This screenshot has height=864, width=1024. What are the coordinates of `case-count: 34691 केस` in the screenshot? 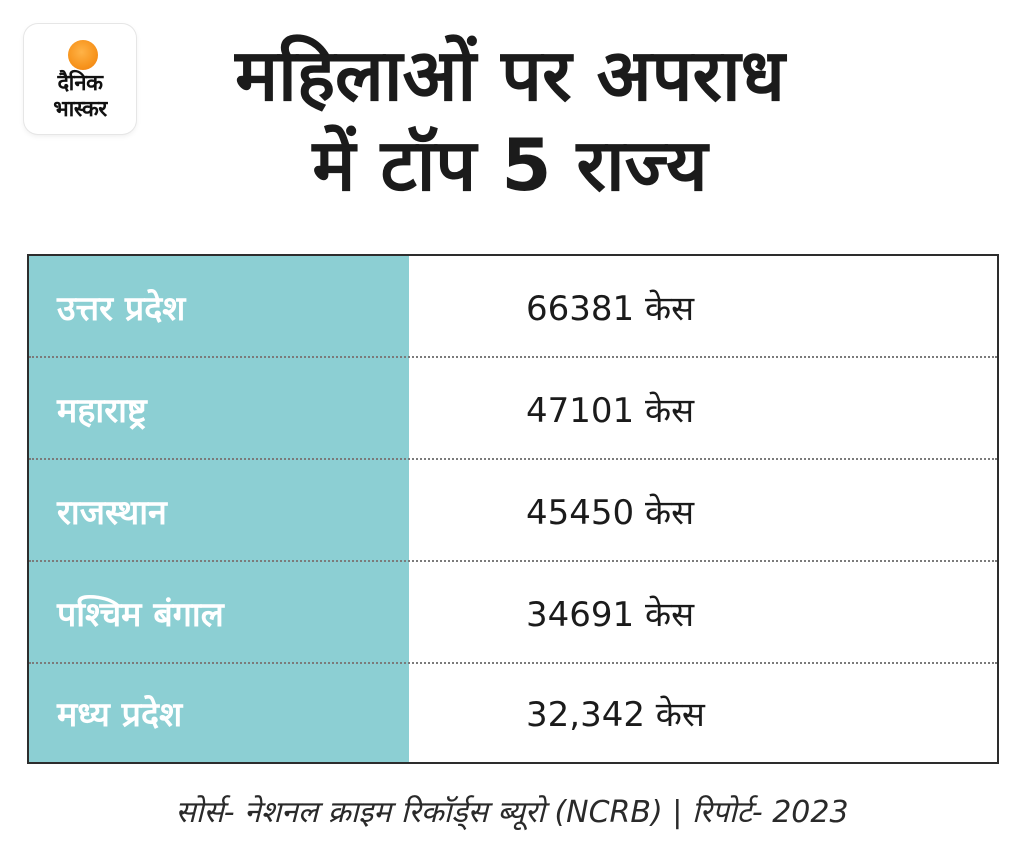 It's located at (610, 615).